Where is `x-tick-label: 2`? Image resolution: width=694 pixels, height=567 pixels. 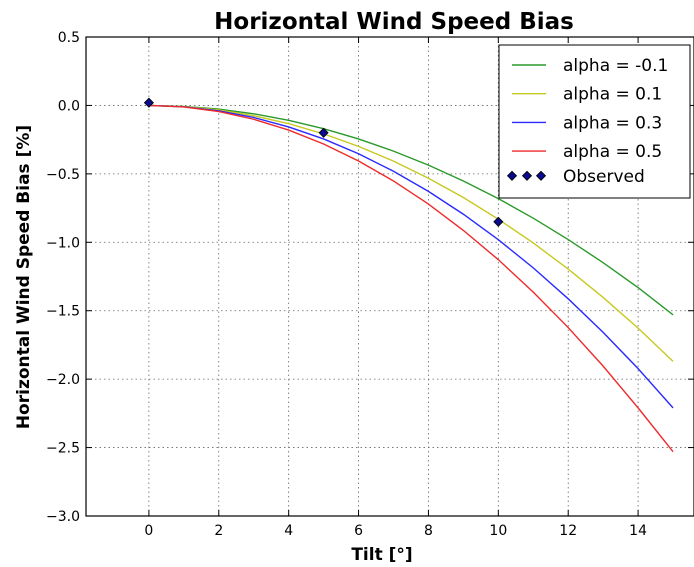 x-tick-label: 2 is located at coordinates (218, 531).